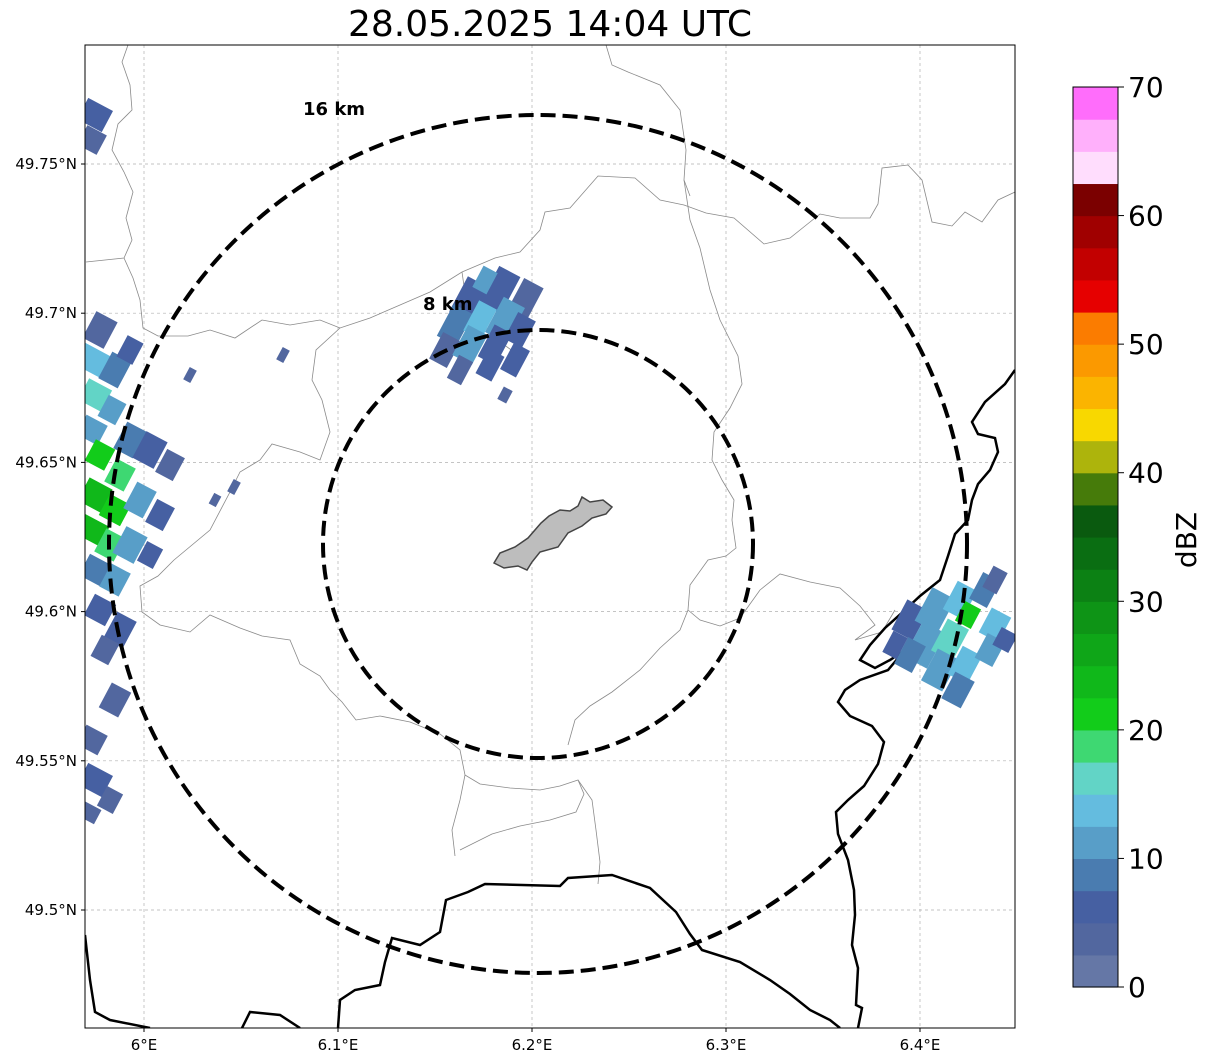  I want to click on colorbar-tick-label: 60, so click(1146, 216).